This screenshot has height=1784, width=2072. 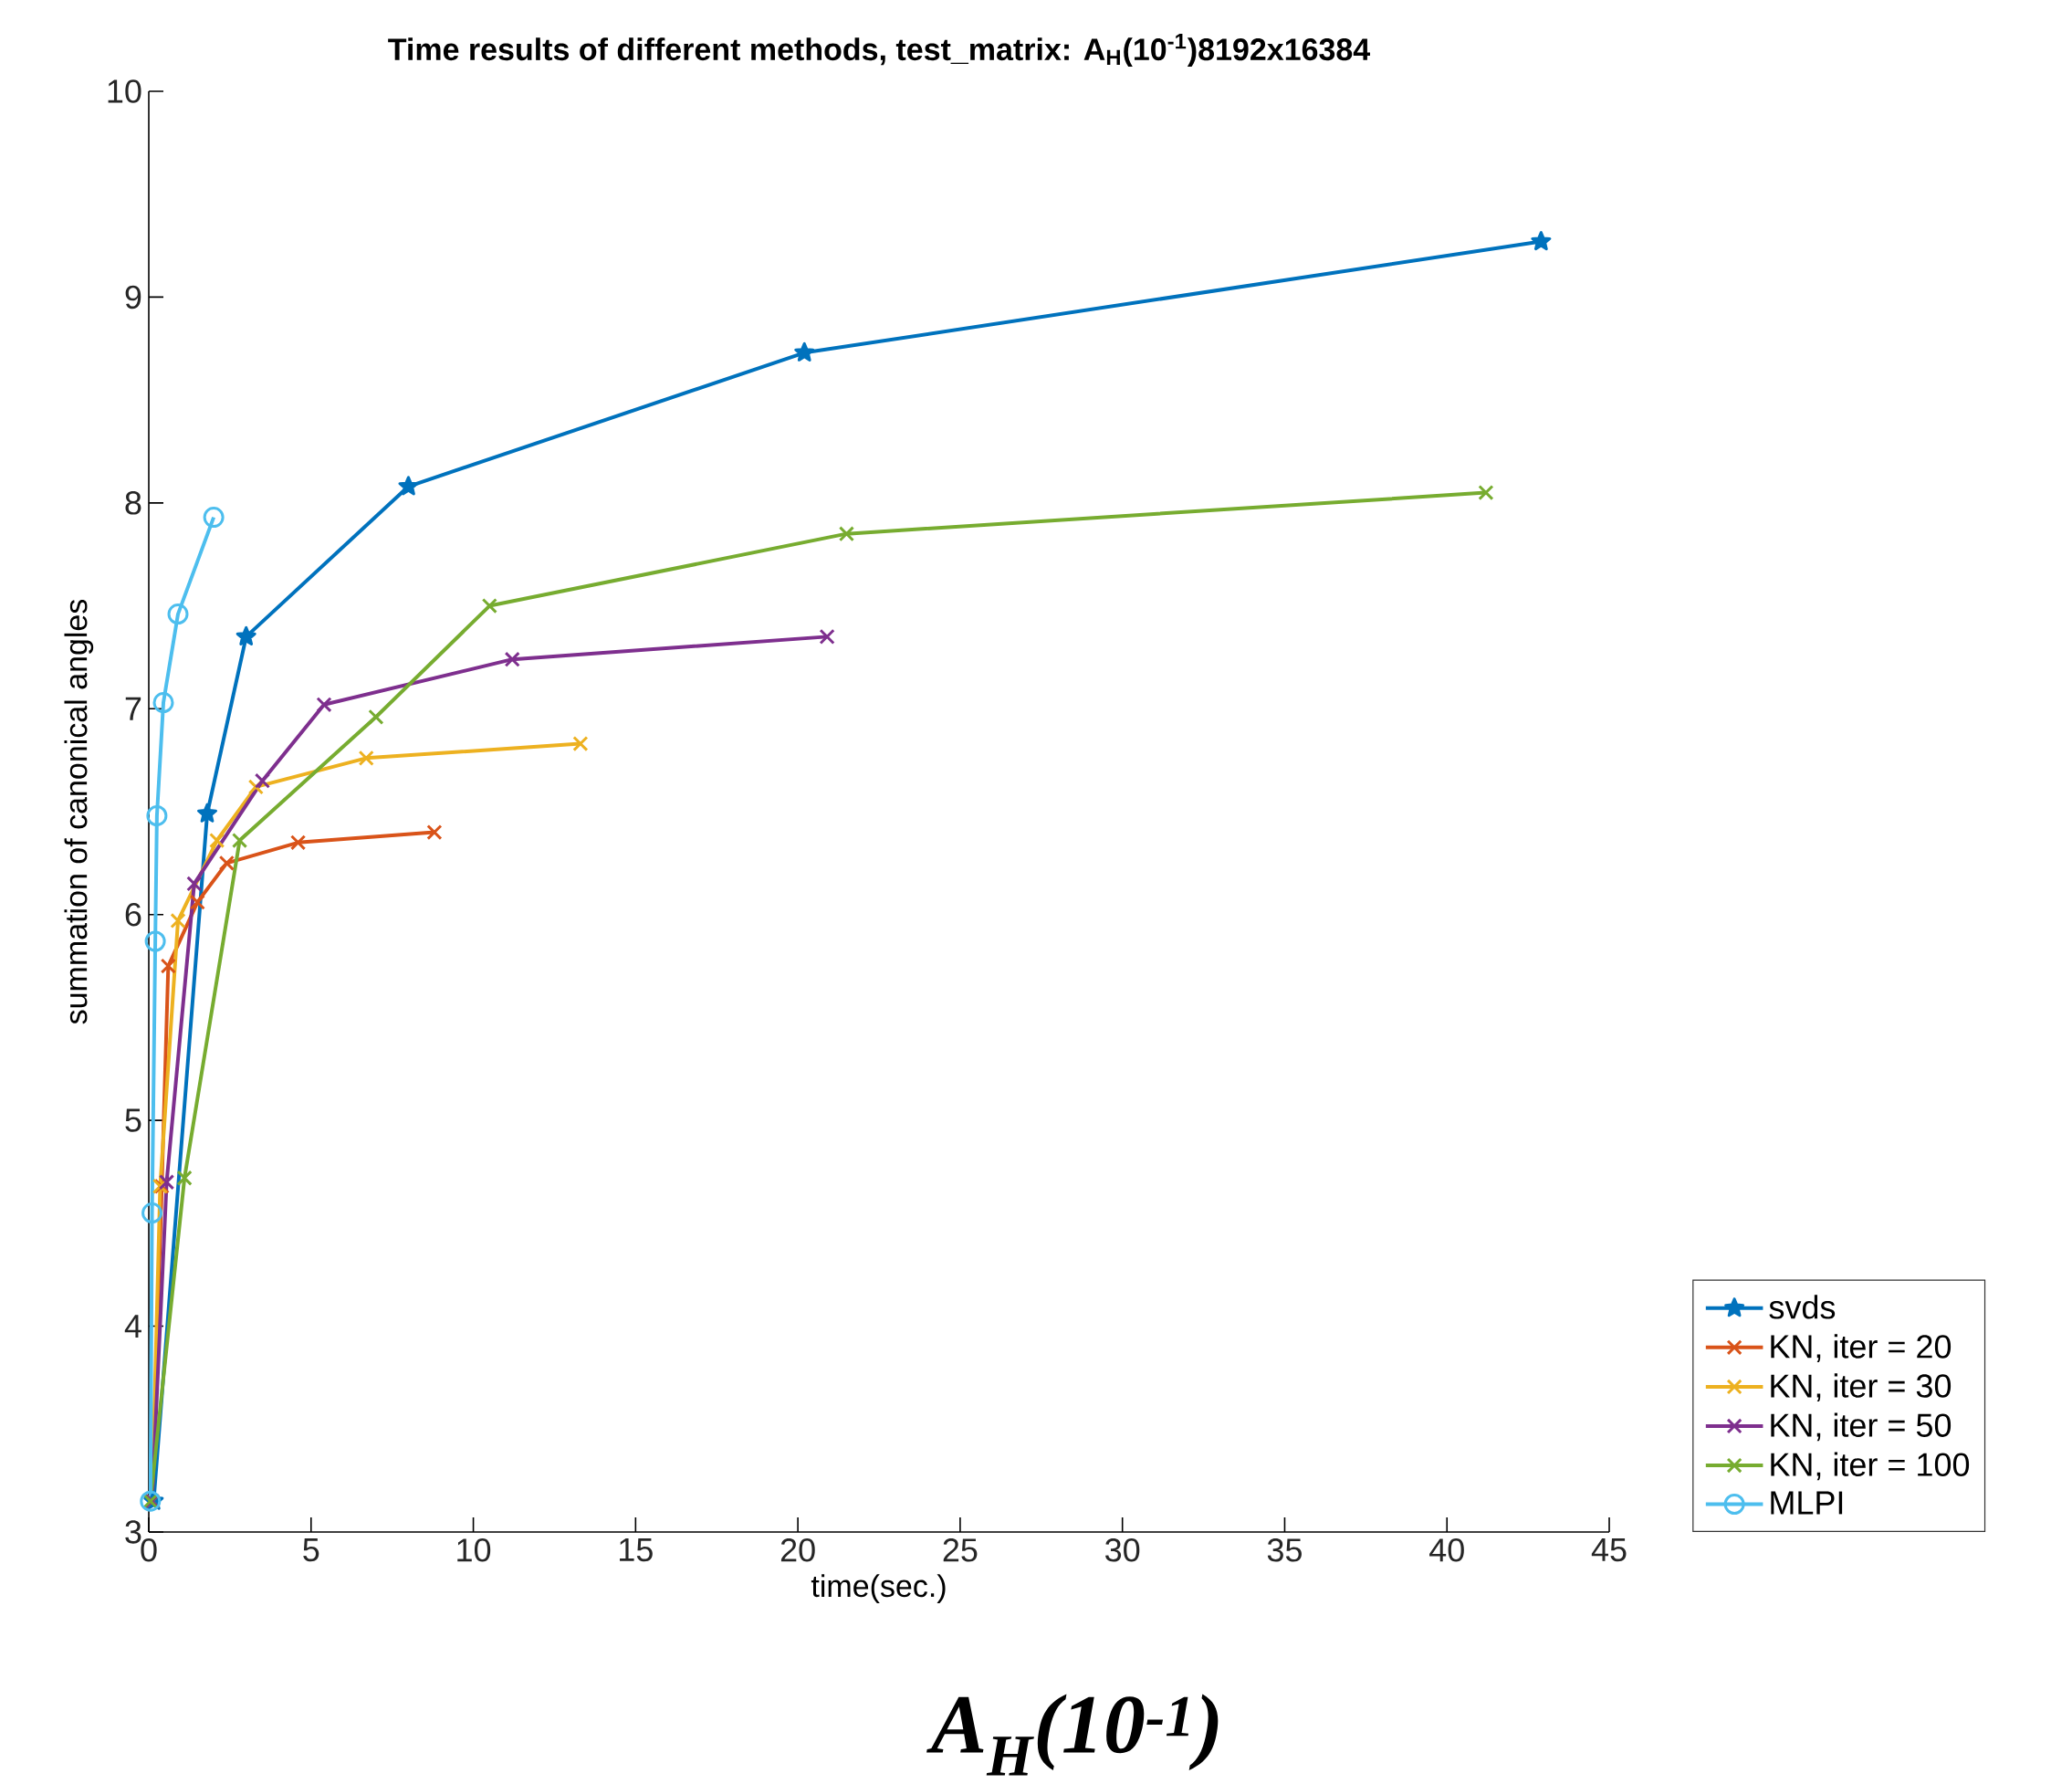 I want to click on y-tick-label: 10, so click(x=125, y=91).